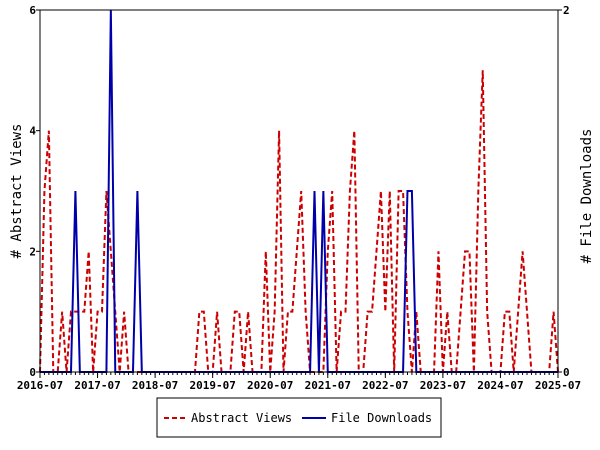  I want to click on legend-label-file-downloads: File Downloads, so click(381, 418).